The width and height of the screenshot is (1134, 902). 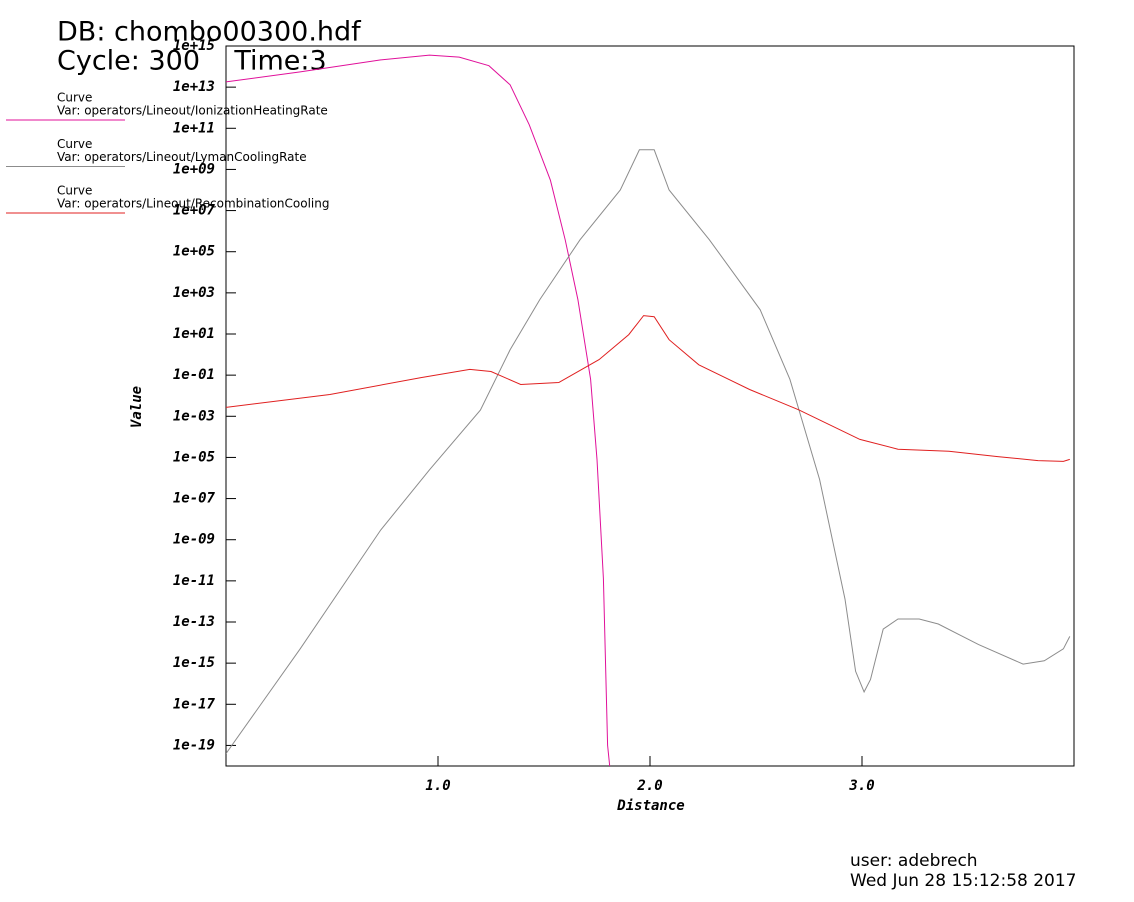 I want to click on y-tick-label: 1e+05, so click(x=194, y=252).